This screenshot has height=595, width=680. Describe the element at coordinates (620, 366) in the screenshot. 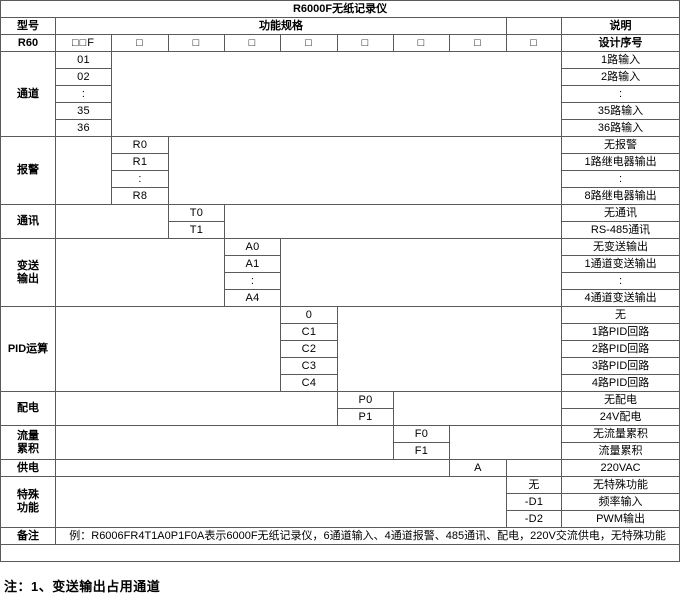

I see `pid-desc-c3: 3路PID回路` at that location.